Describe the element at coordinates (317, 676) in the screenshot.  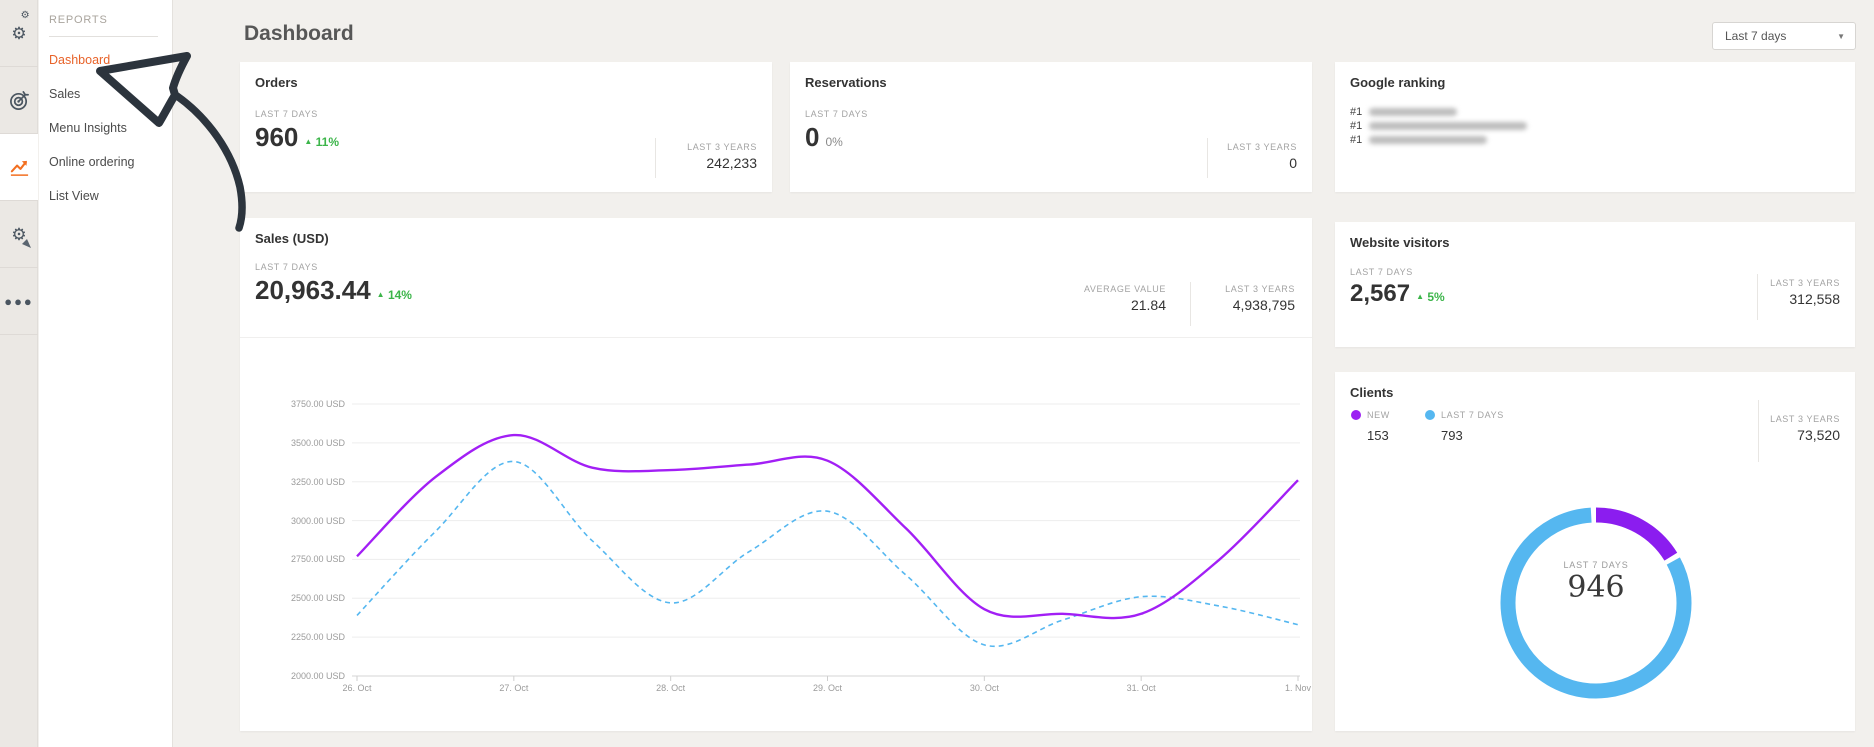
I see `y-axis-tick-label: 2000.00 USD` at that location.